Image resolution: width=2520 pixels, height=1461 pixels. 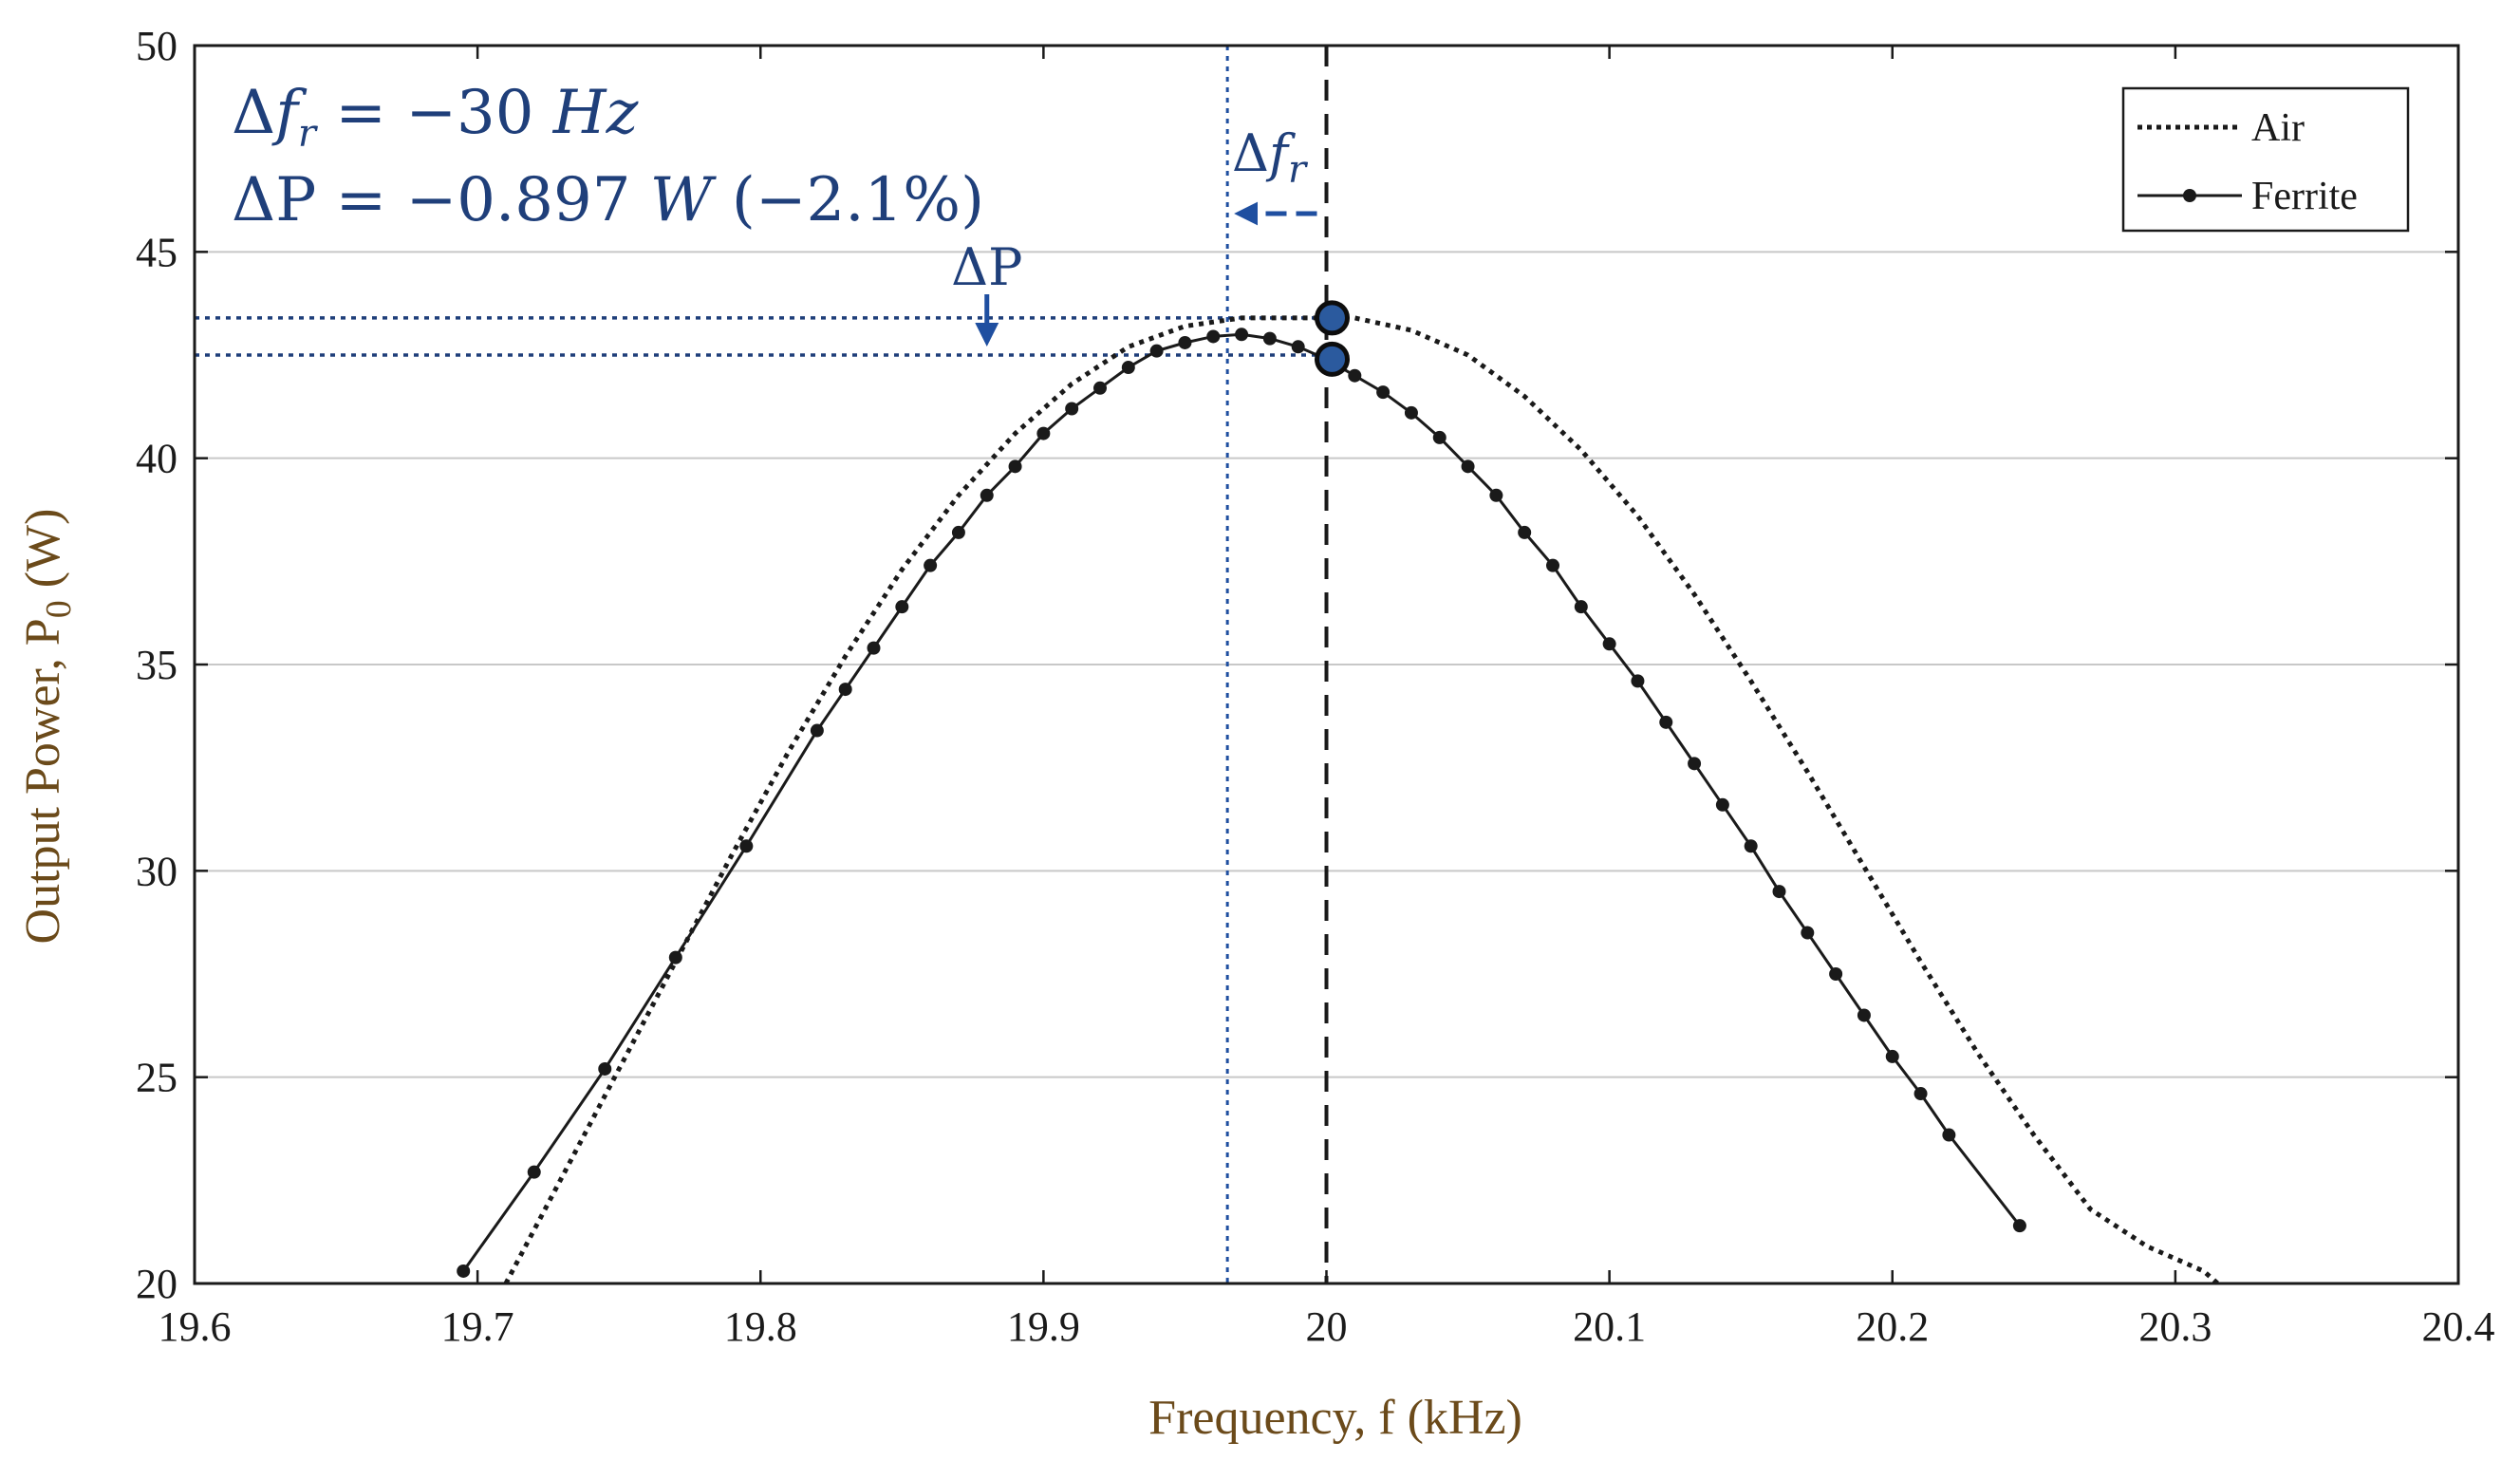 What do you see at coordinates (1335, 1418) in the screenshot?
I see `x-axis-title: Frequency, f (kHz)` at bounding box center [1335, 1418].